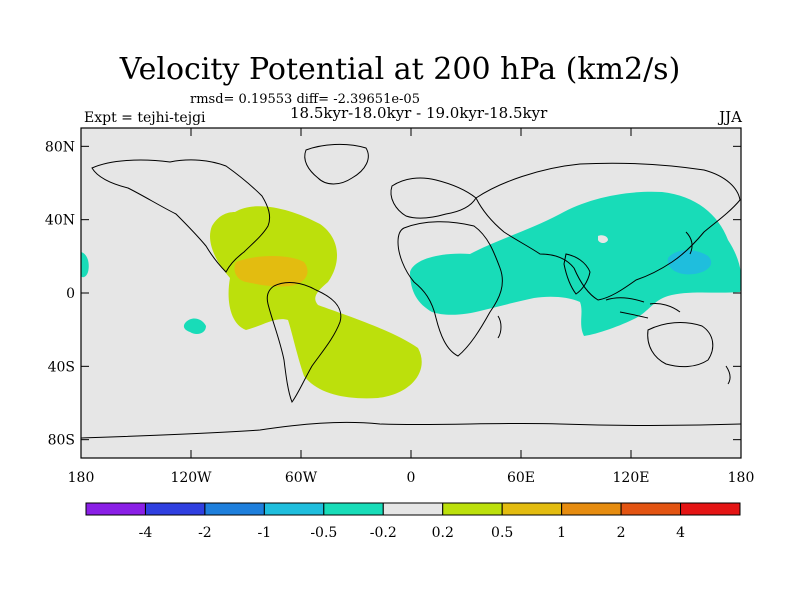 Image resolution: width=800 pixels, height=600 pixels. Describe the element at coordinates (181, 216) in the screenshot. I see `coast-north-america` at that location.